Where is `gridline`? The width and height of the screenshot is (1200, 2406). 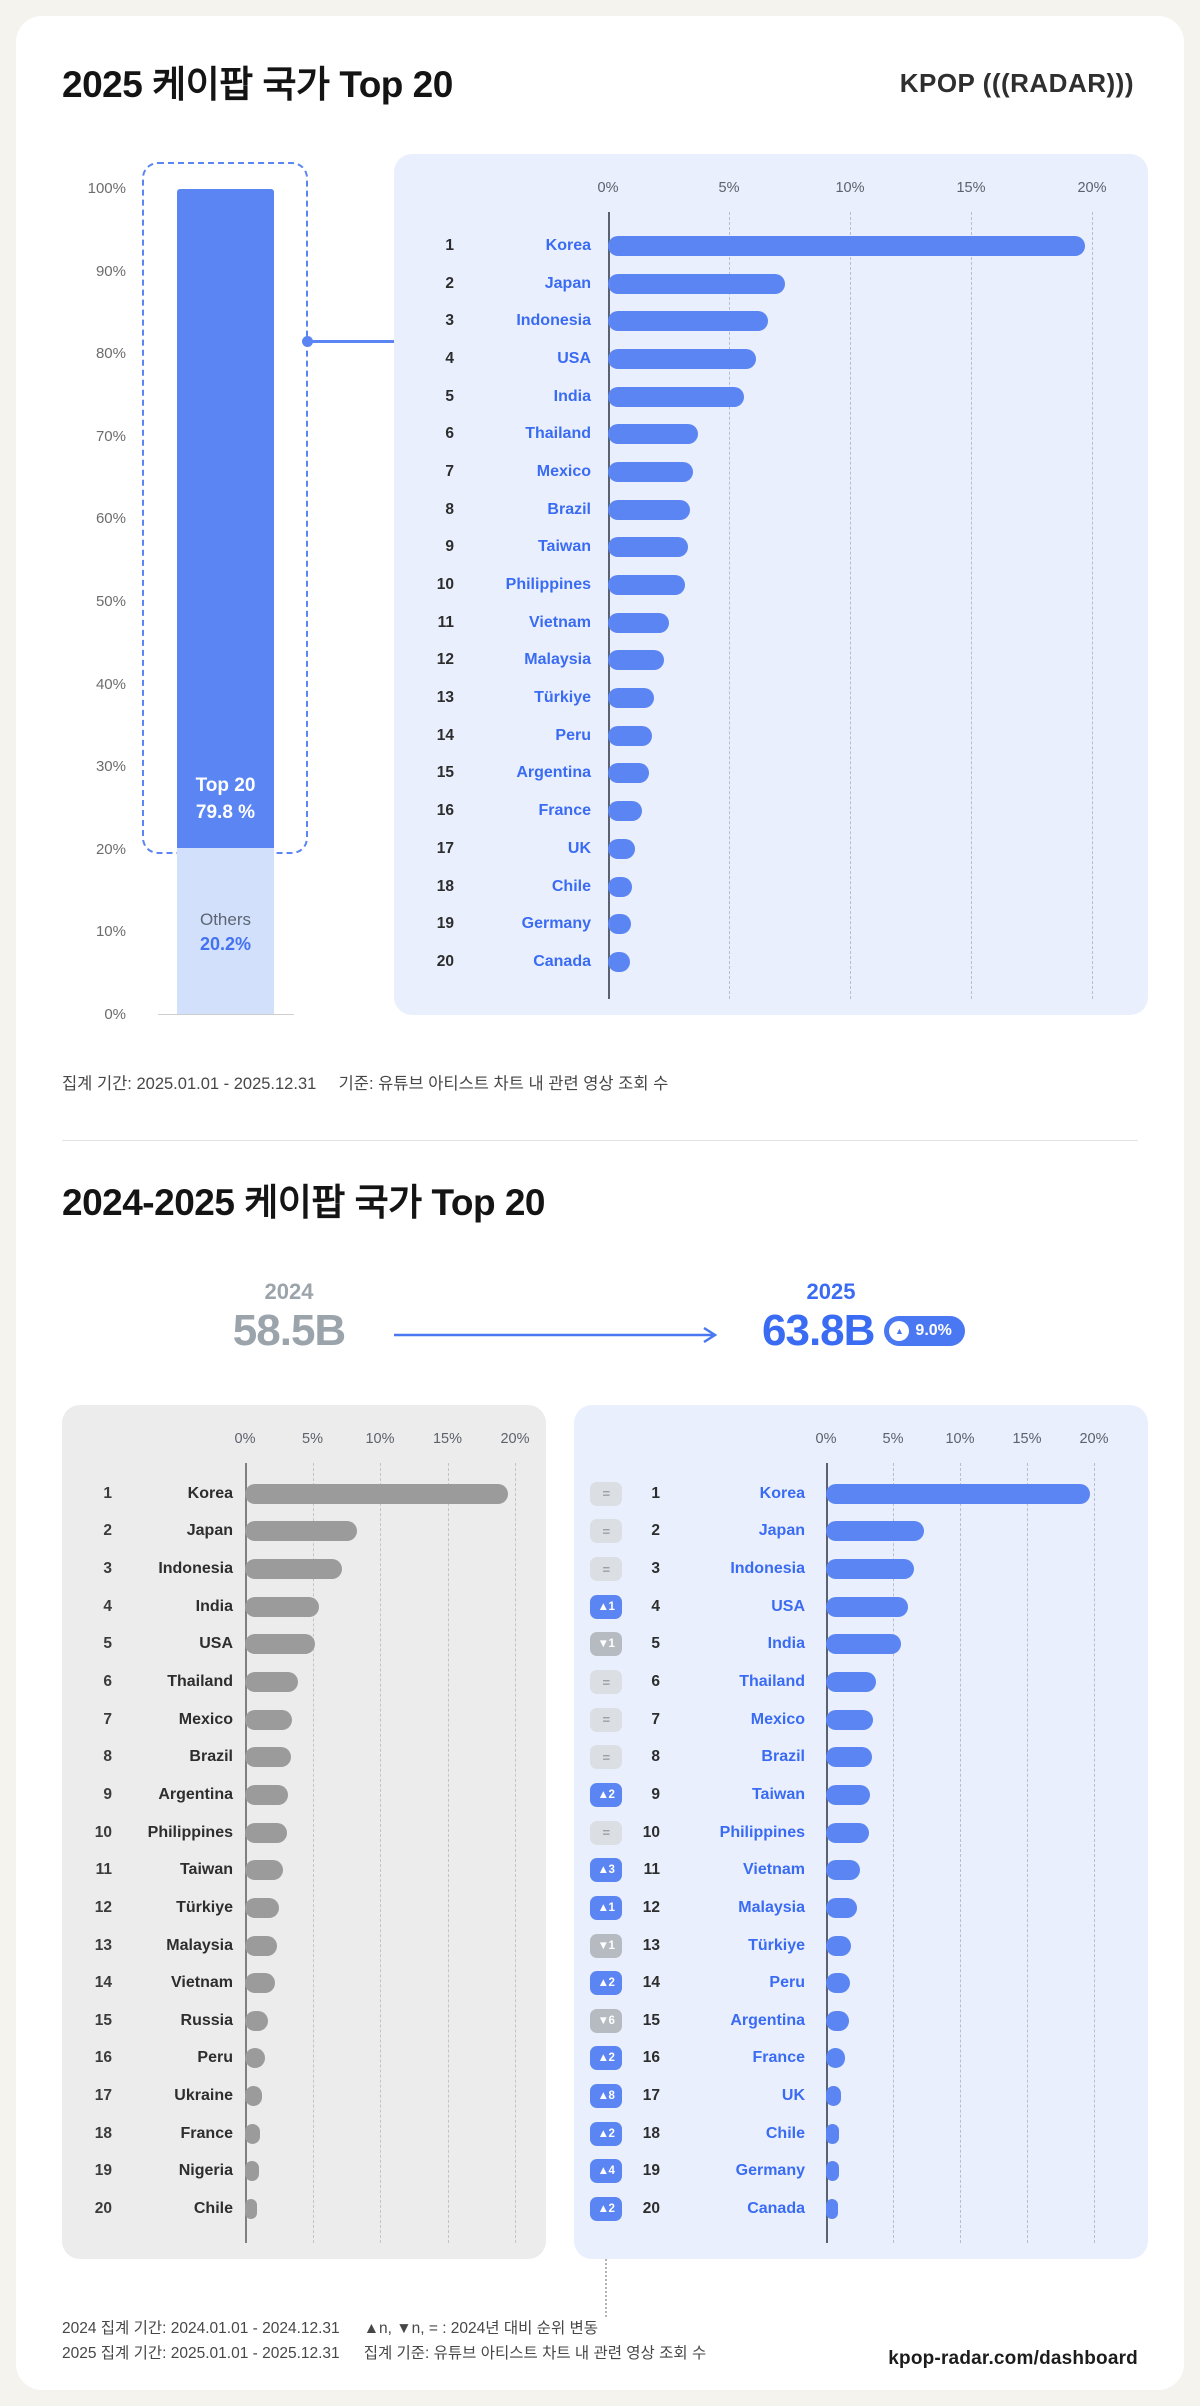
gridline is located at coordinates (609, 605).